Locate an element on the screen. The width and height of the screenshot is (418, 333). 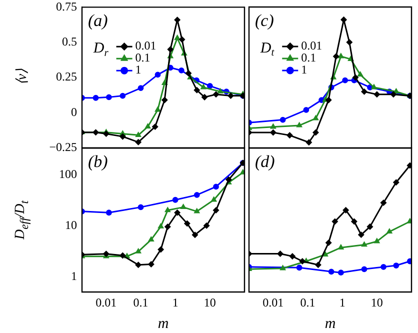
annotation: (d) is located at coordinates (265, 161).